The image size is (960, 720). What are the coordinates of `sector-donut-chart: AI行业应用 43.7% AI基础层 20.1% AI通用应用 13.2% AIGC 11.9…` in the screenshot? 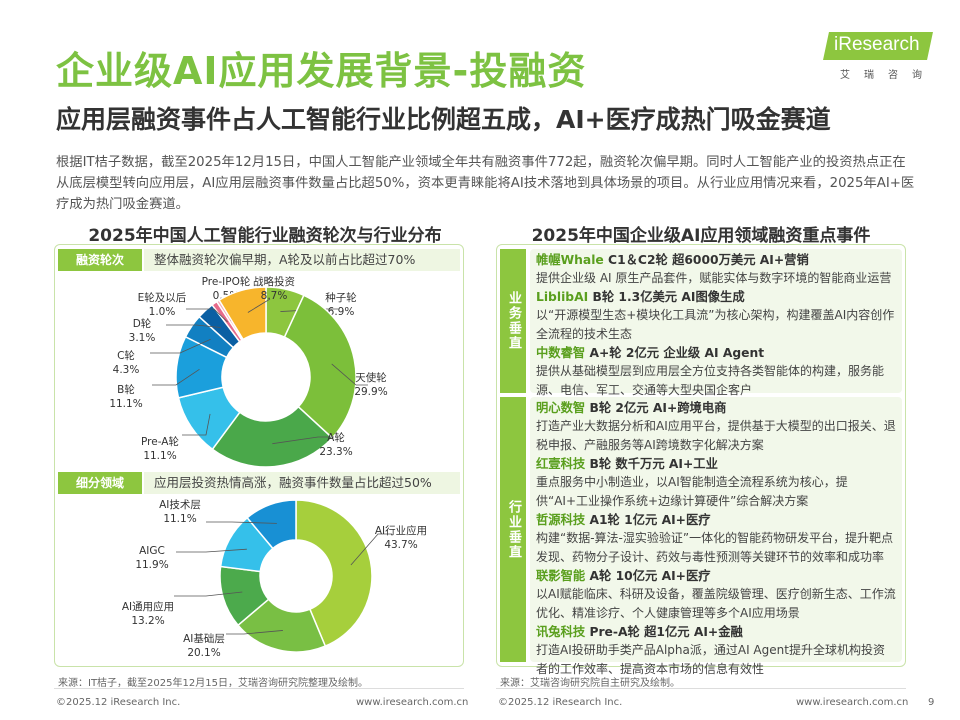 It's located at (274, 578).